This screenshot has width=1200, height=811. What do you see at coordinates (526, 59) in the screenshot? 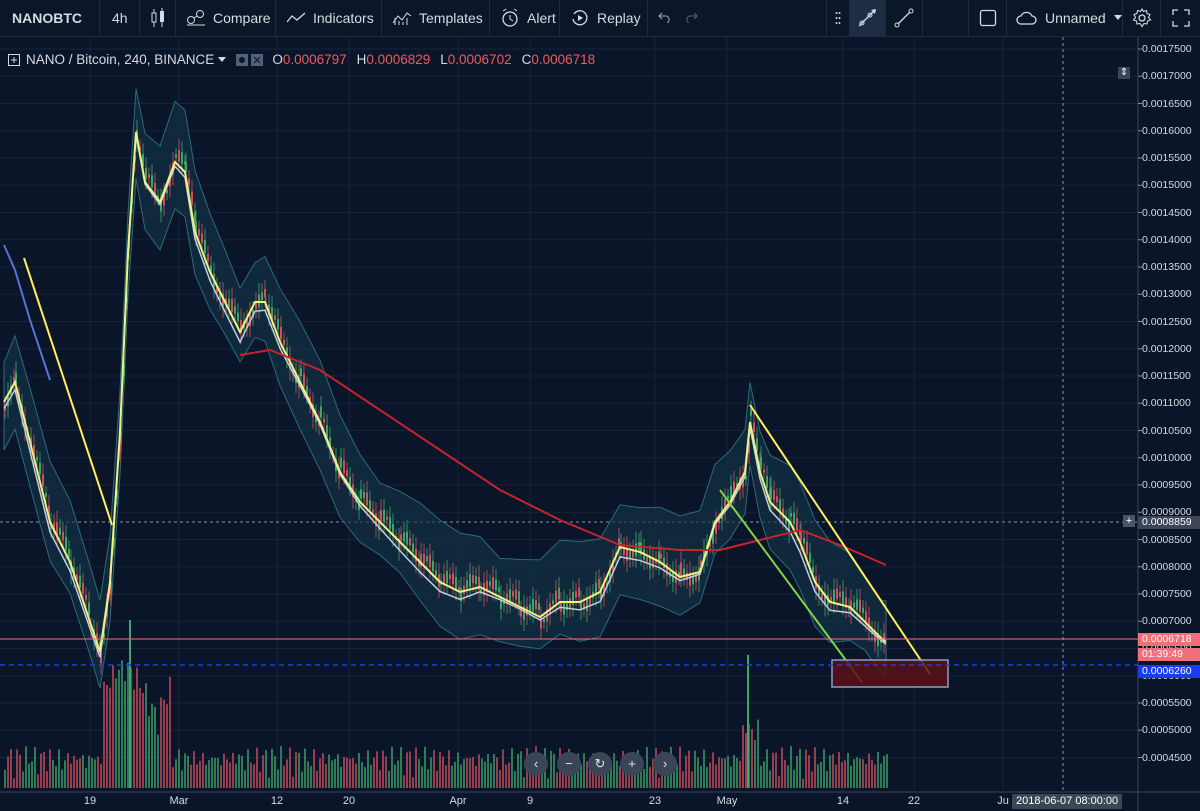
I see `close-label: C` at bounding box center [526, 59].